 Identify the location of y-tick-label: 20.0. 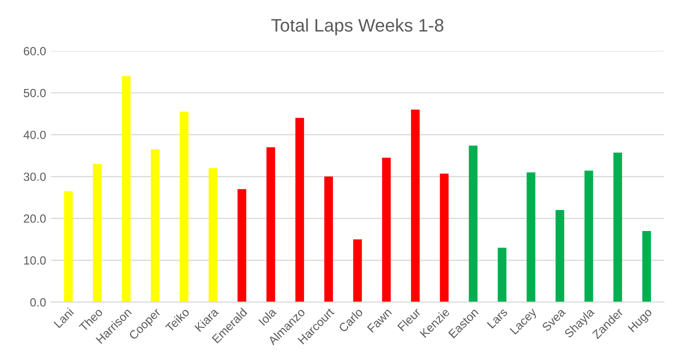
(35, 218).